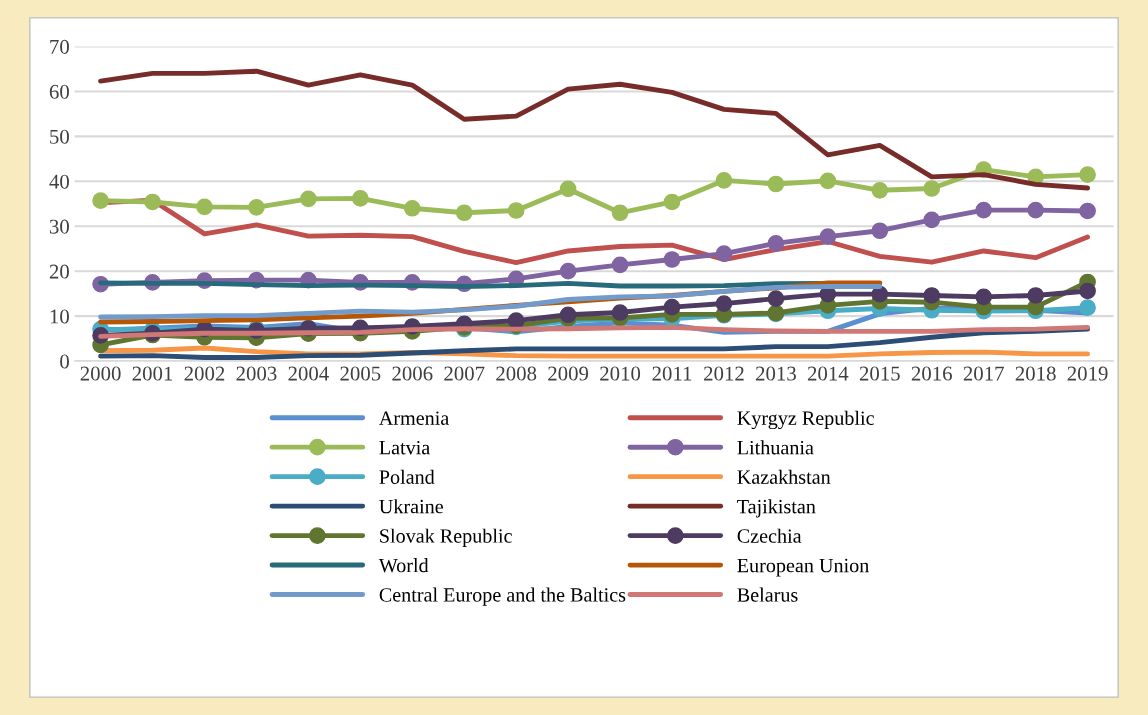  Describe the element at coordinates (931, 373) in the screenshot. I see `x-tick-label: 2016` at that location.